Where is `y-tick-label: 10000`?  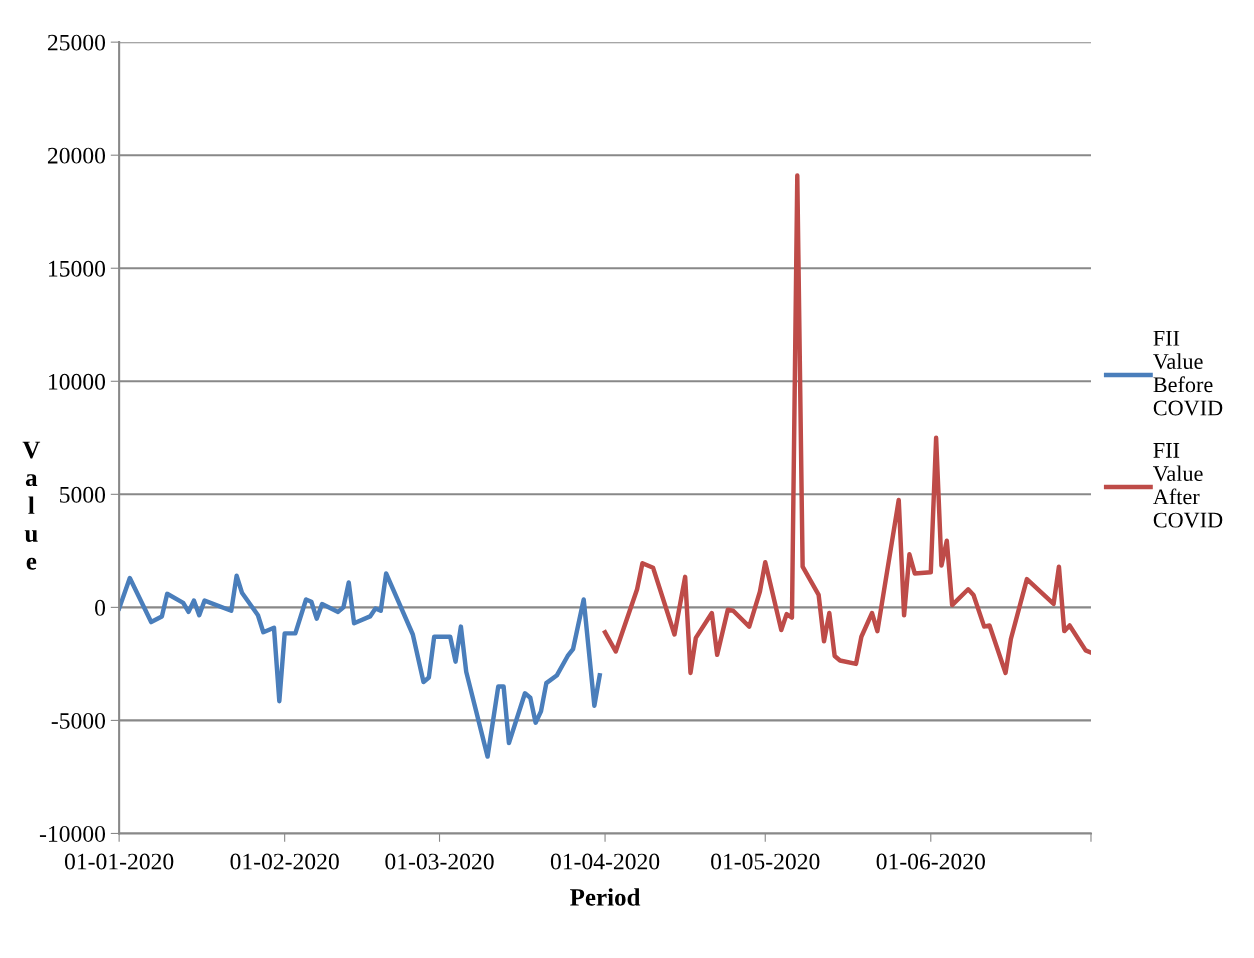 y-tick-label: 10000 is located at coordinates (77, 381).